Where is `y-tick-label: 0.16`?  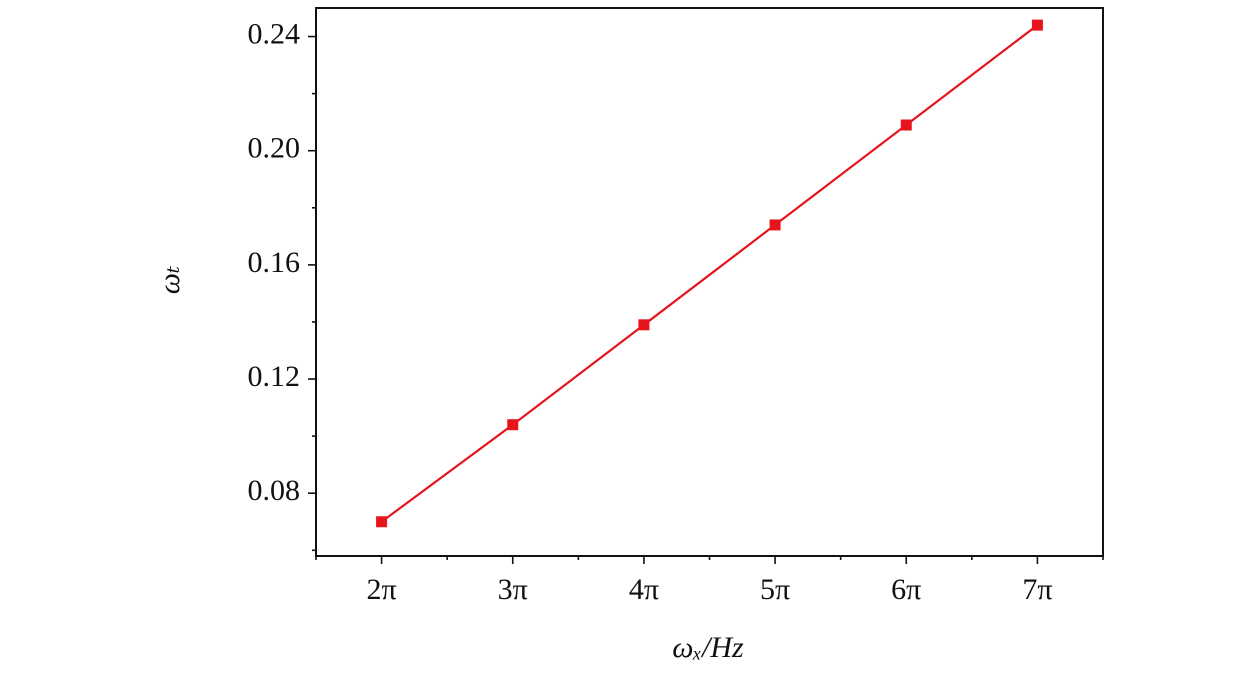
y-tick-label: 0.16 is located at coordinates (274, 262).